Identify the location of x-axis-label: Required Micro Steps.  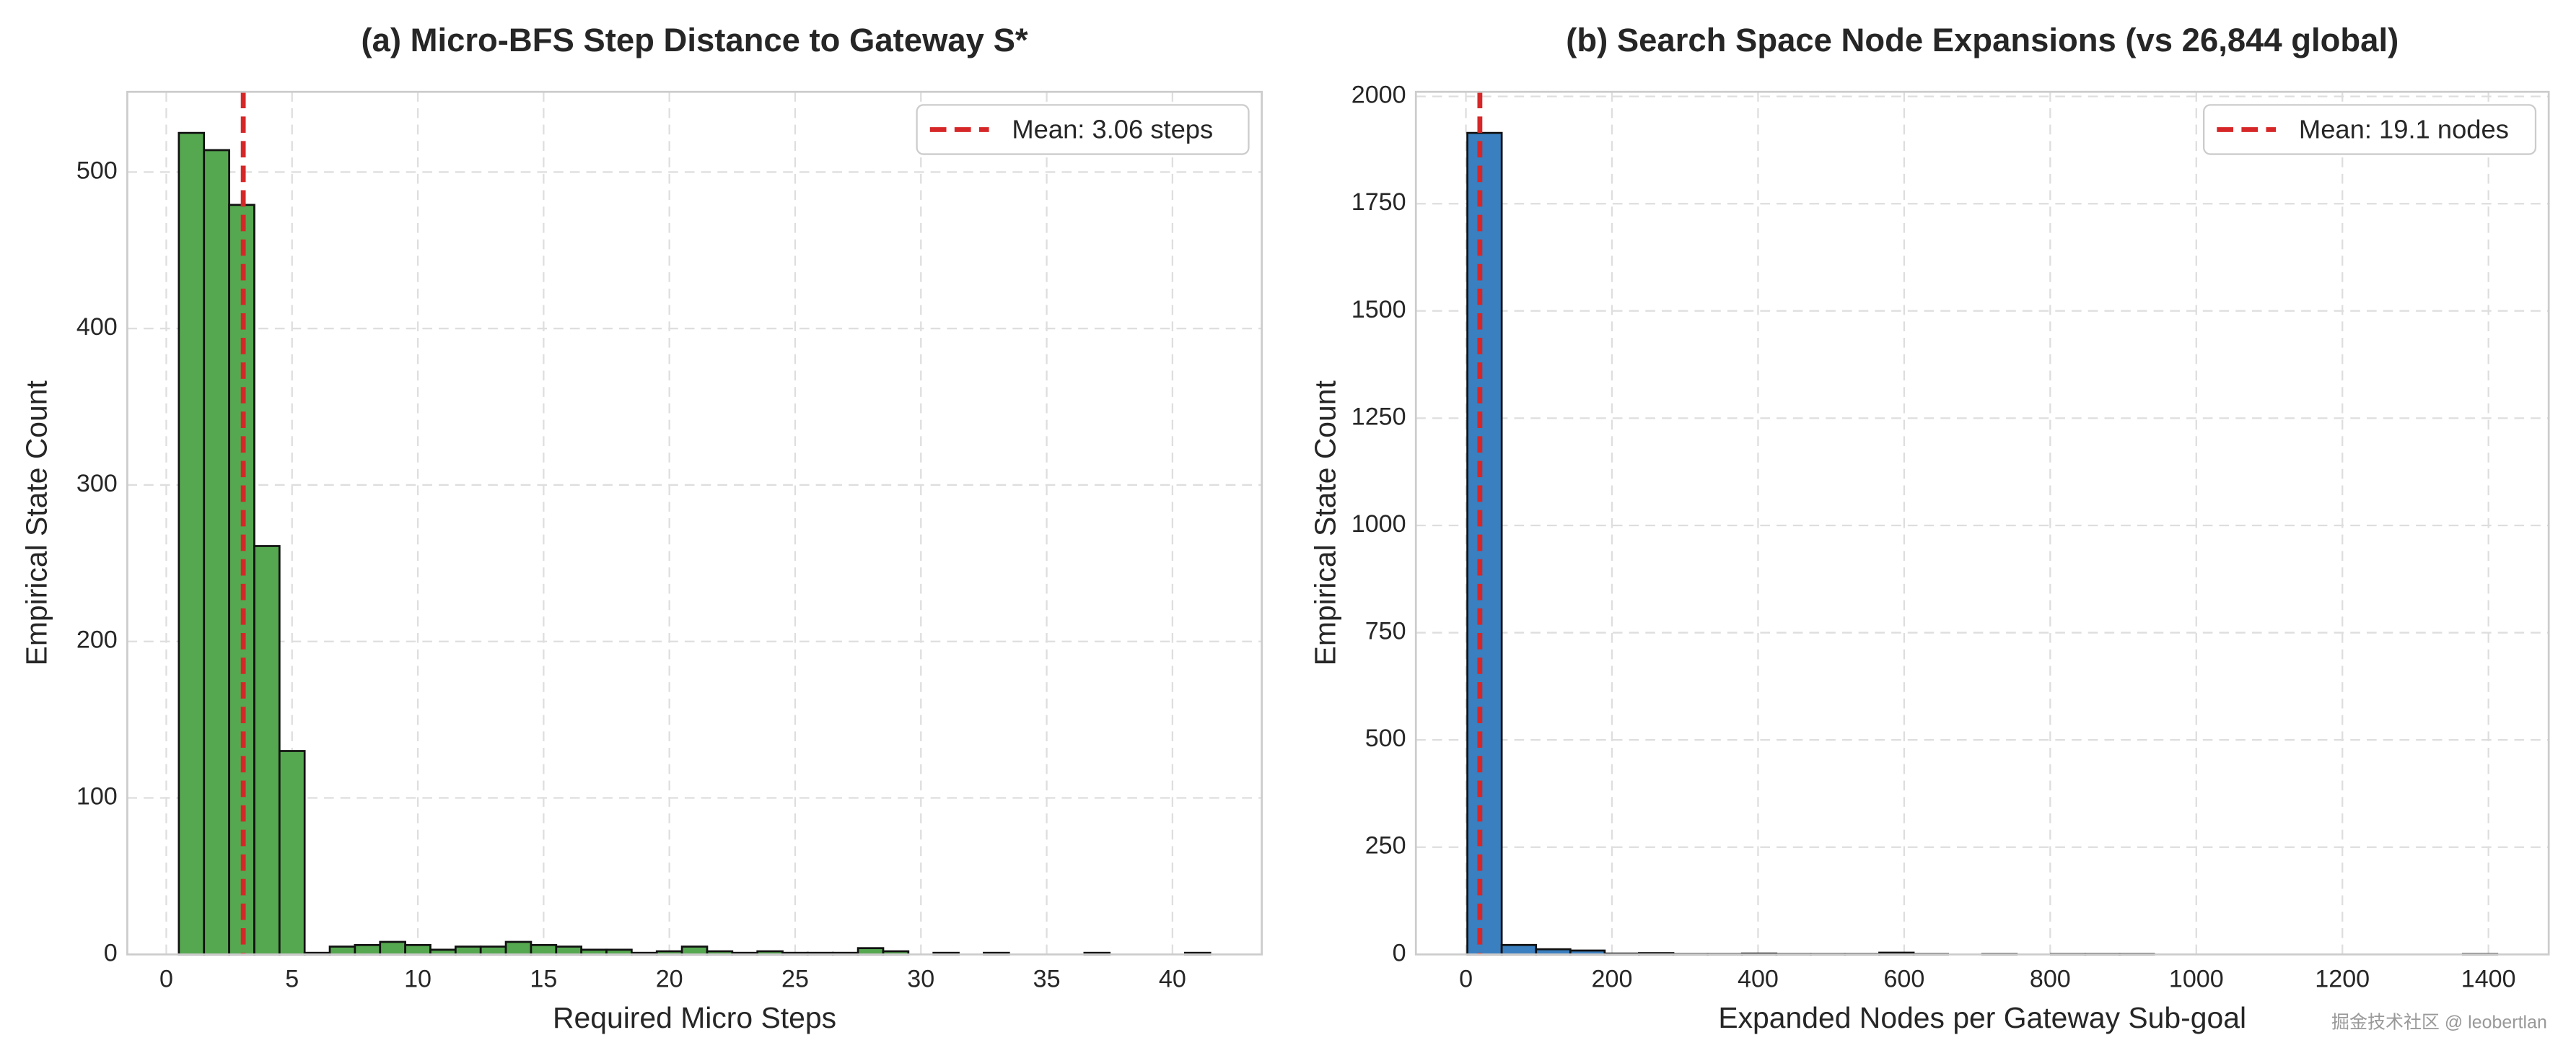
(694, 1017).